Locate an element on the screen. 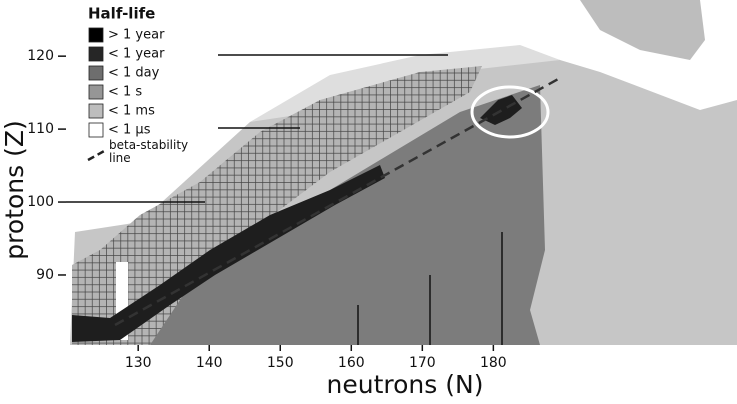  x-tick-label: 140 is located at coordinates (209, 363).